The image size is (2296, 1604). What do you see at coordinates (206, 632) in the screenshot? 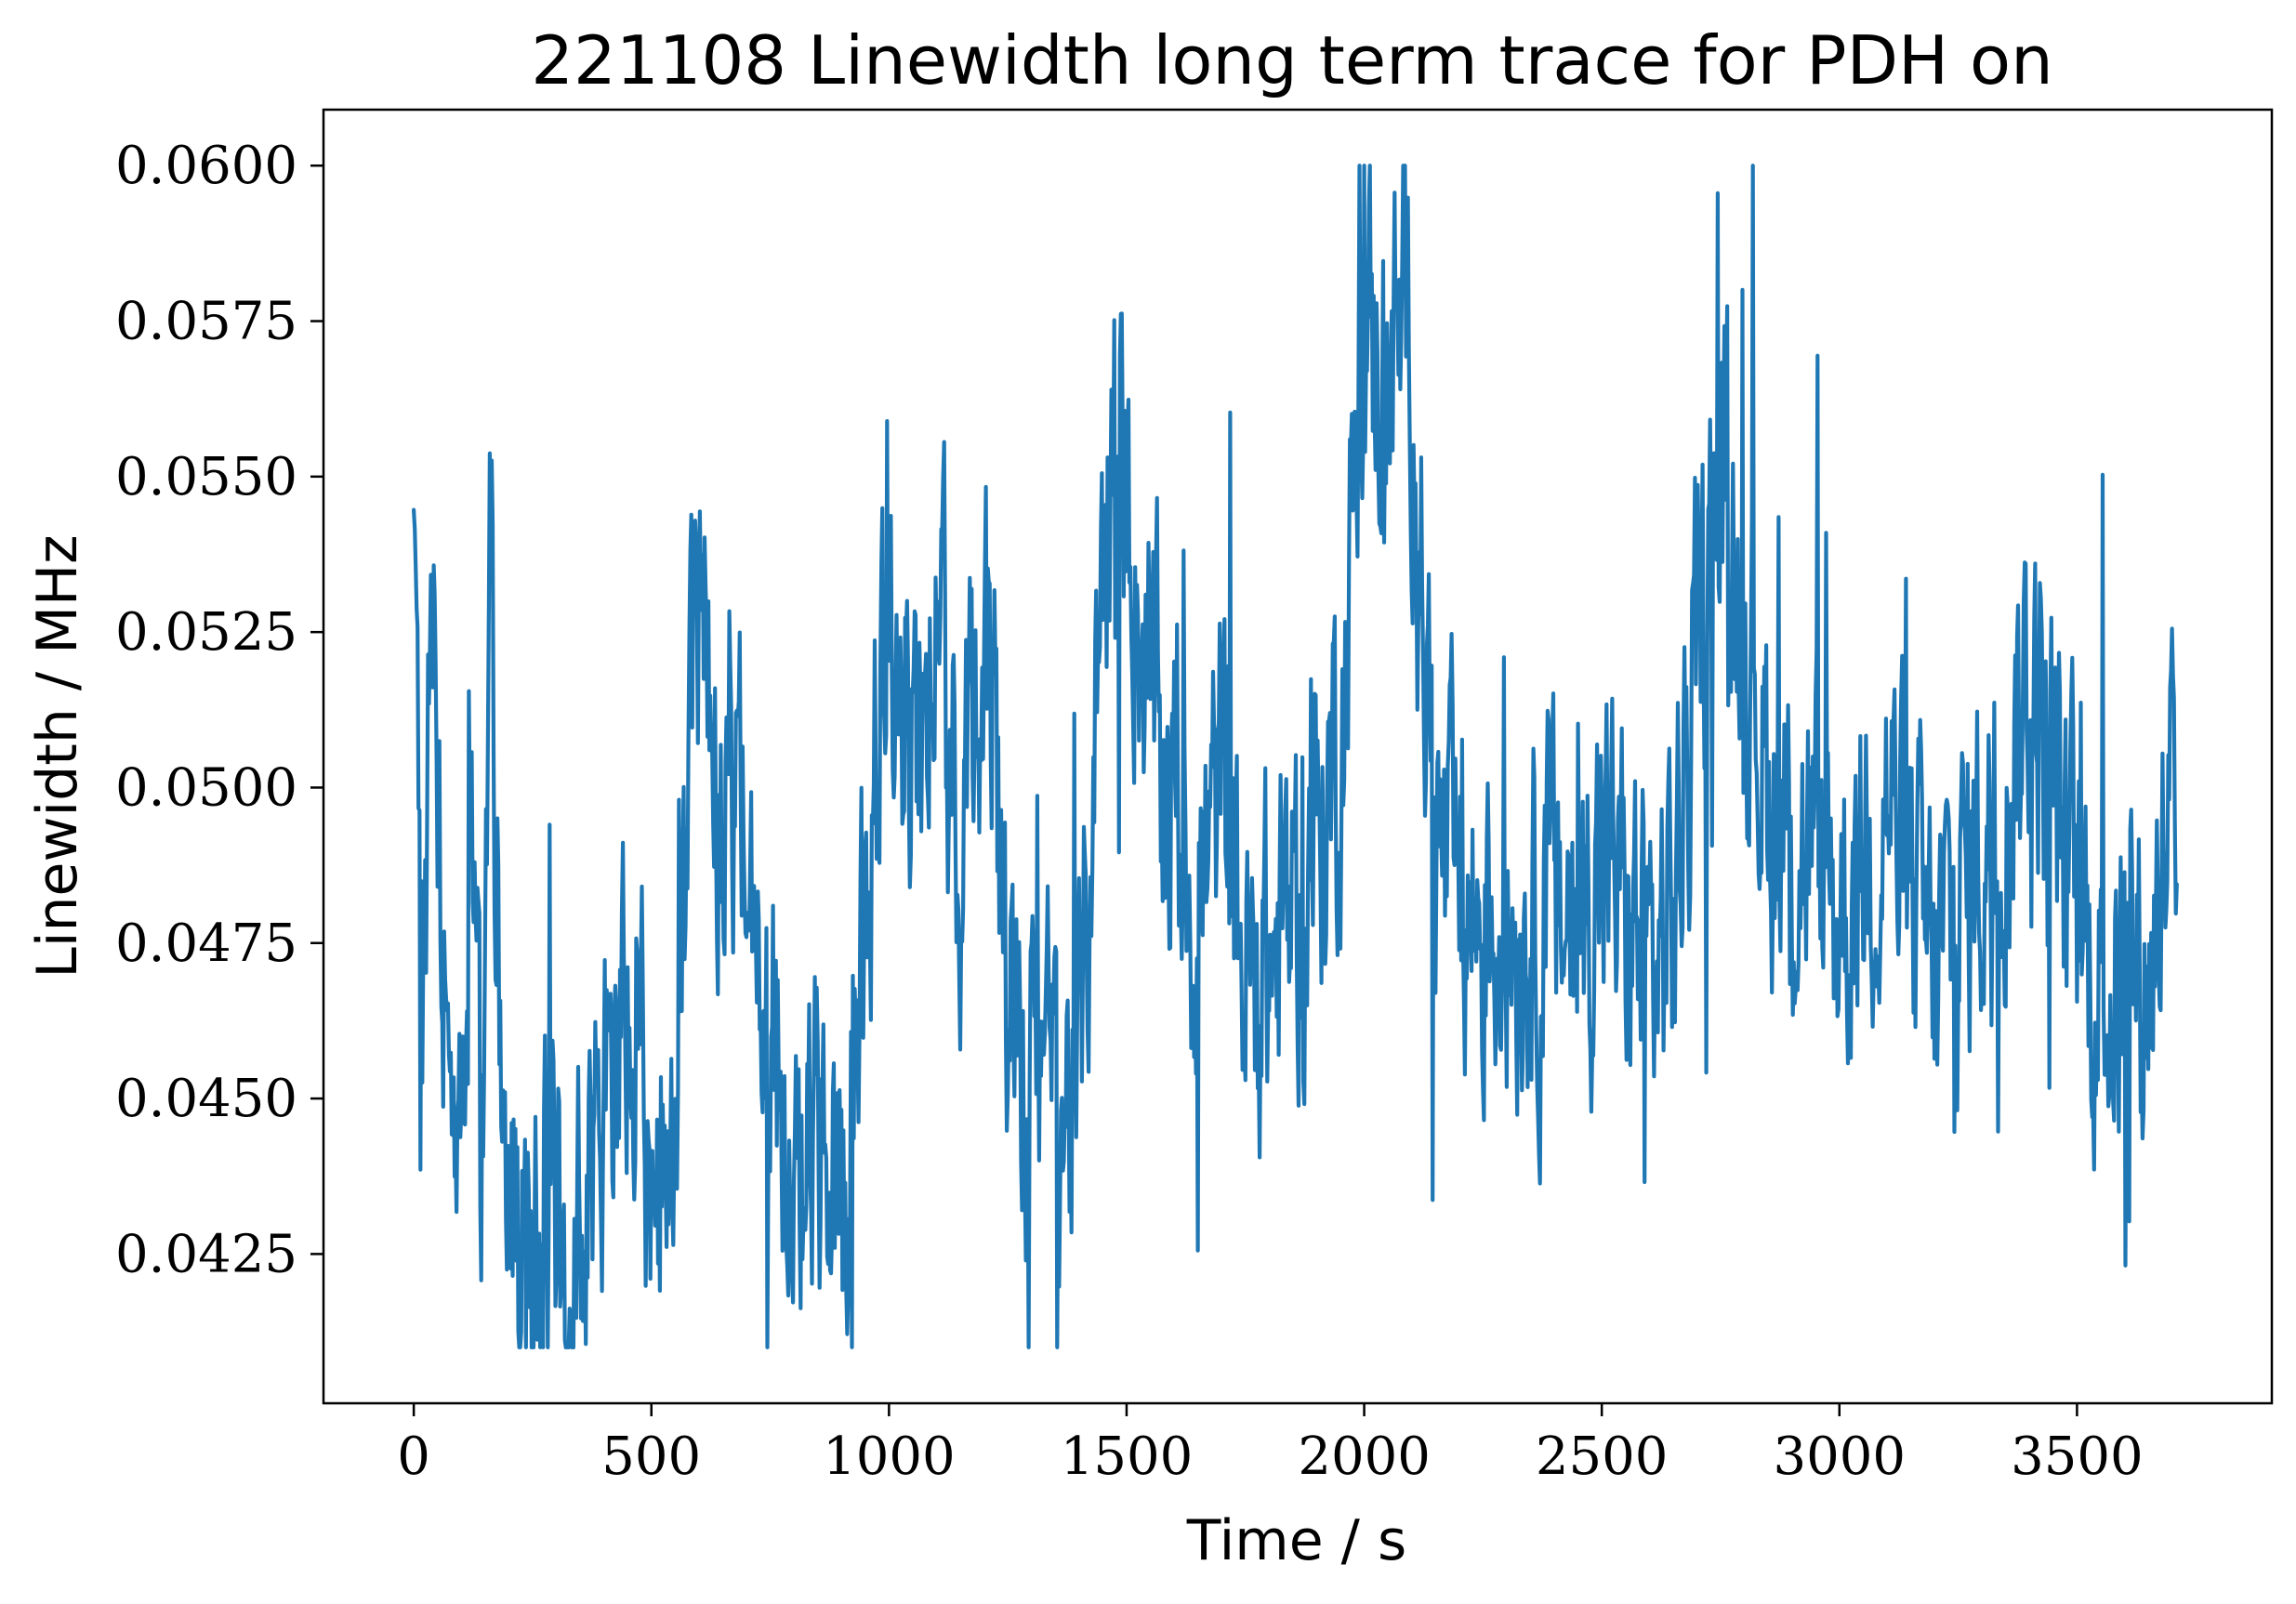
I see `y-tick-label: 0.0525` at bounding box center [206, 632].